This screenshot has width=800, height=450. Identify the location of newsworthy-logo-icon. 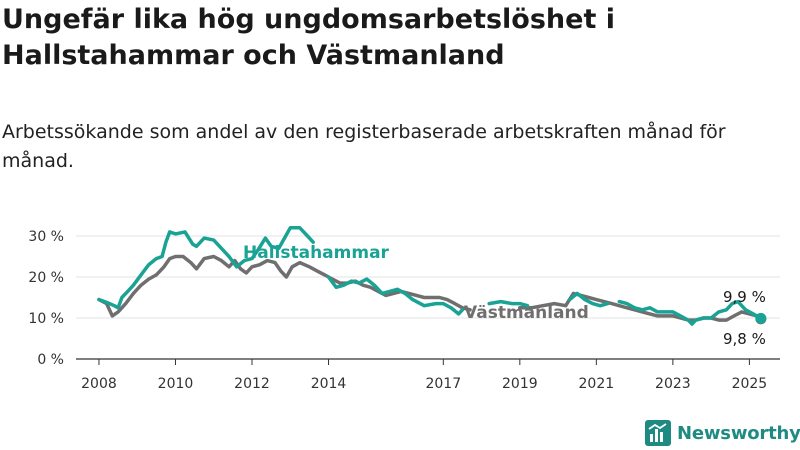
(658, 433).